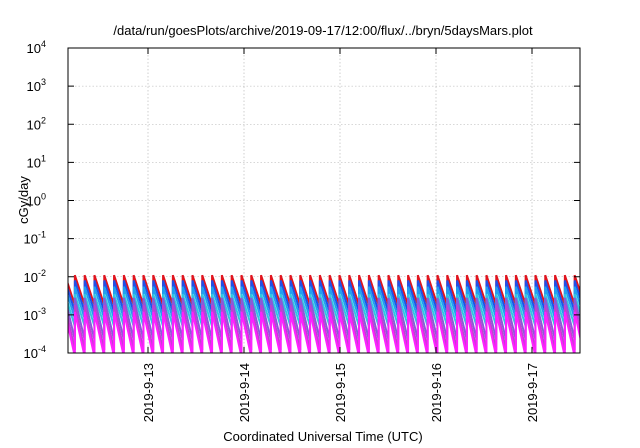 This screenshot has height=448, width=640. Describe the element at coordinates (36, 161) in the screenshot. I see `y-tick-label: 10¹` at that location.